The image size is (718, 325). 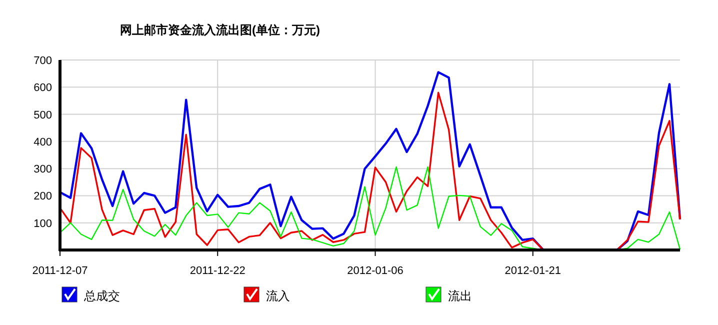 I want to click on x-tick-label: 2011-12-07, so click(x=60, y=271).